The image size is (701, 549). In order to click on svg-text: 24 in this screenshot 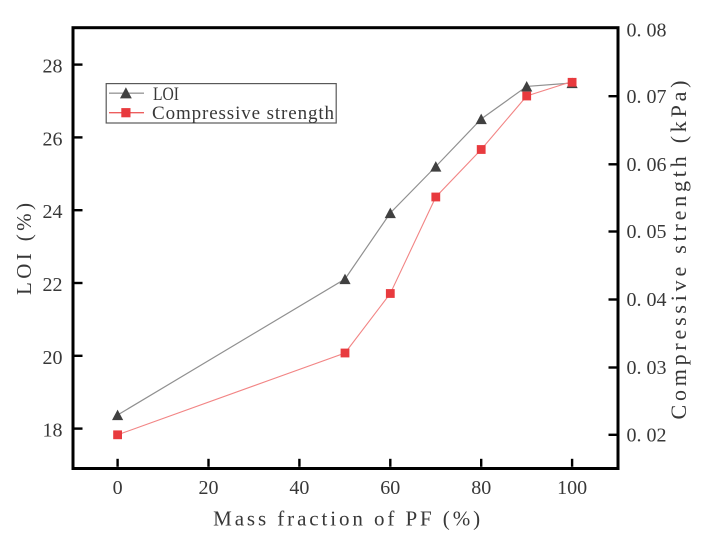, I will do `click(53, 212)`.